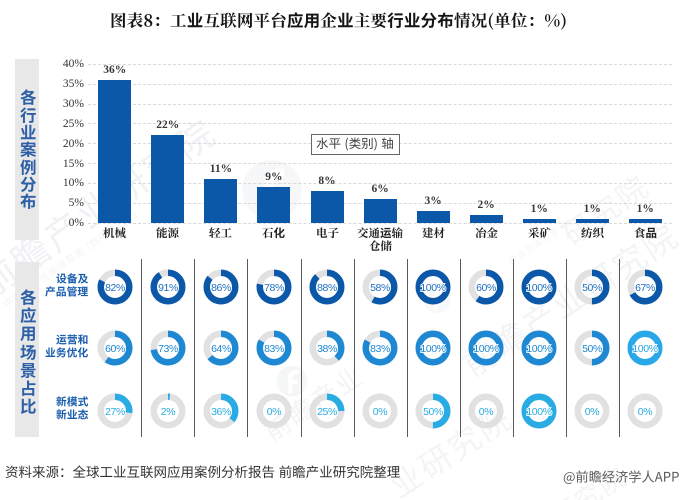  What do you see at coordinates (221, 288) in the screenshot?
I see `svg-text: 86%` at bounding box center [221, 288].